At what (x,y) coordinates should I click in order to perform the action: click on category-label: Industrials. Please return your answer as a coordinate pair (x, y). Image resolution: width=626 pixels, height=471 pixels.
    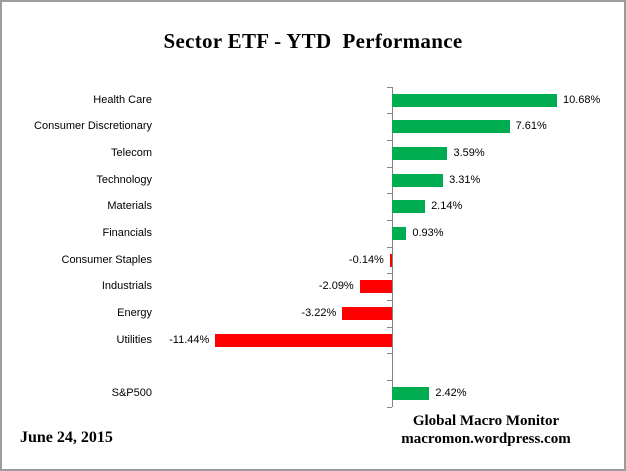
    Looking at the image, I should click on (126, 286).